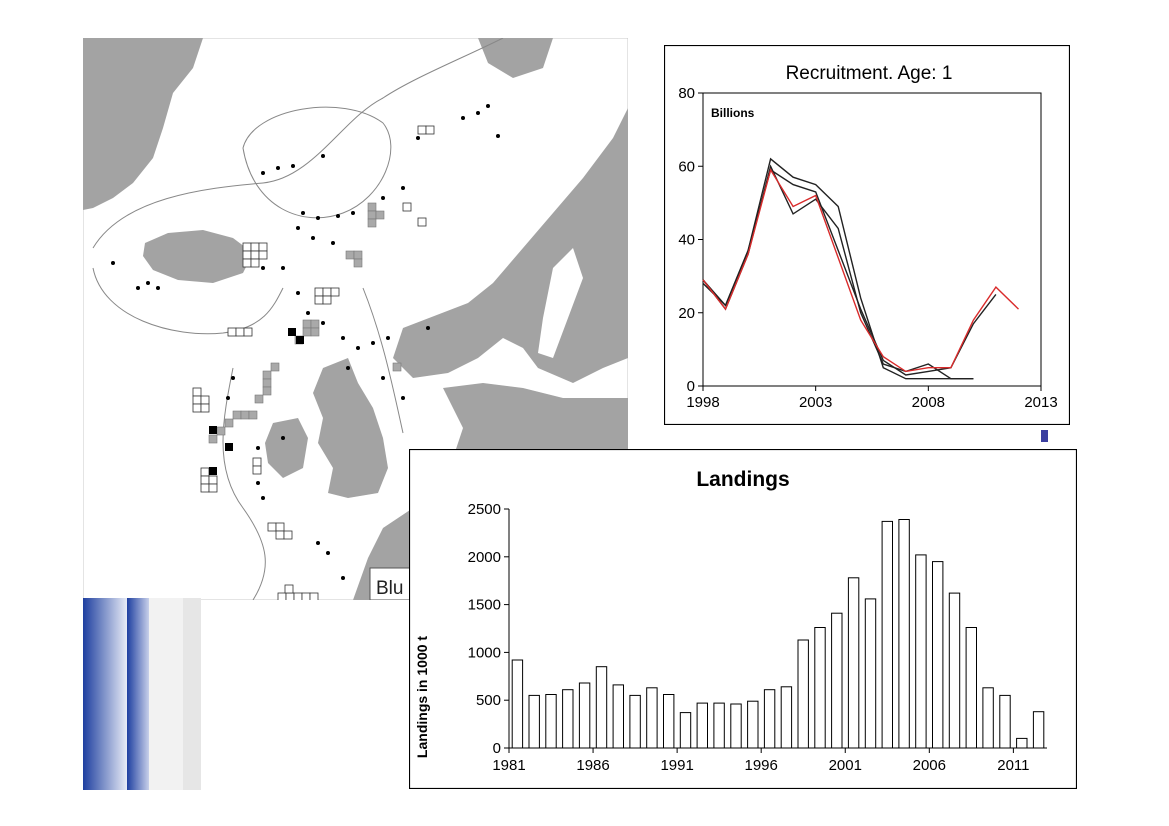  Describe the element at coordinates (753, 724) in the screenshot. I see `landings-bar-1995` at that location.